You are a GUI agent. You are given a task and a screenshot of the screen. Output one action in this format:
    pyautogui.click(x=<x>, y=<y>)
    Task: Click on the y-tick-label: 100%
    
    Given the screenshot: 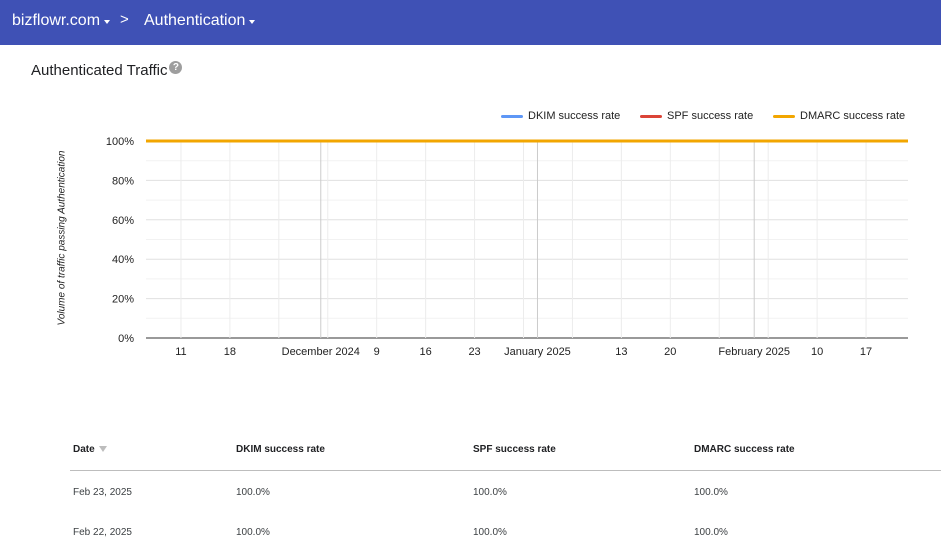 What is the action you would take?
    pyautogui.click(x=120, y=142)
    